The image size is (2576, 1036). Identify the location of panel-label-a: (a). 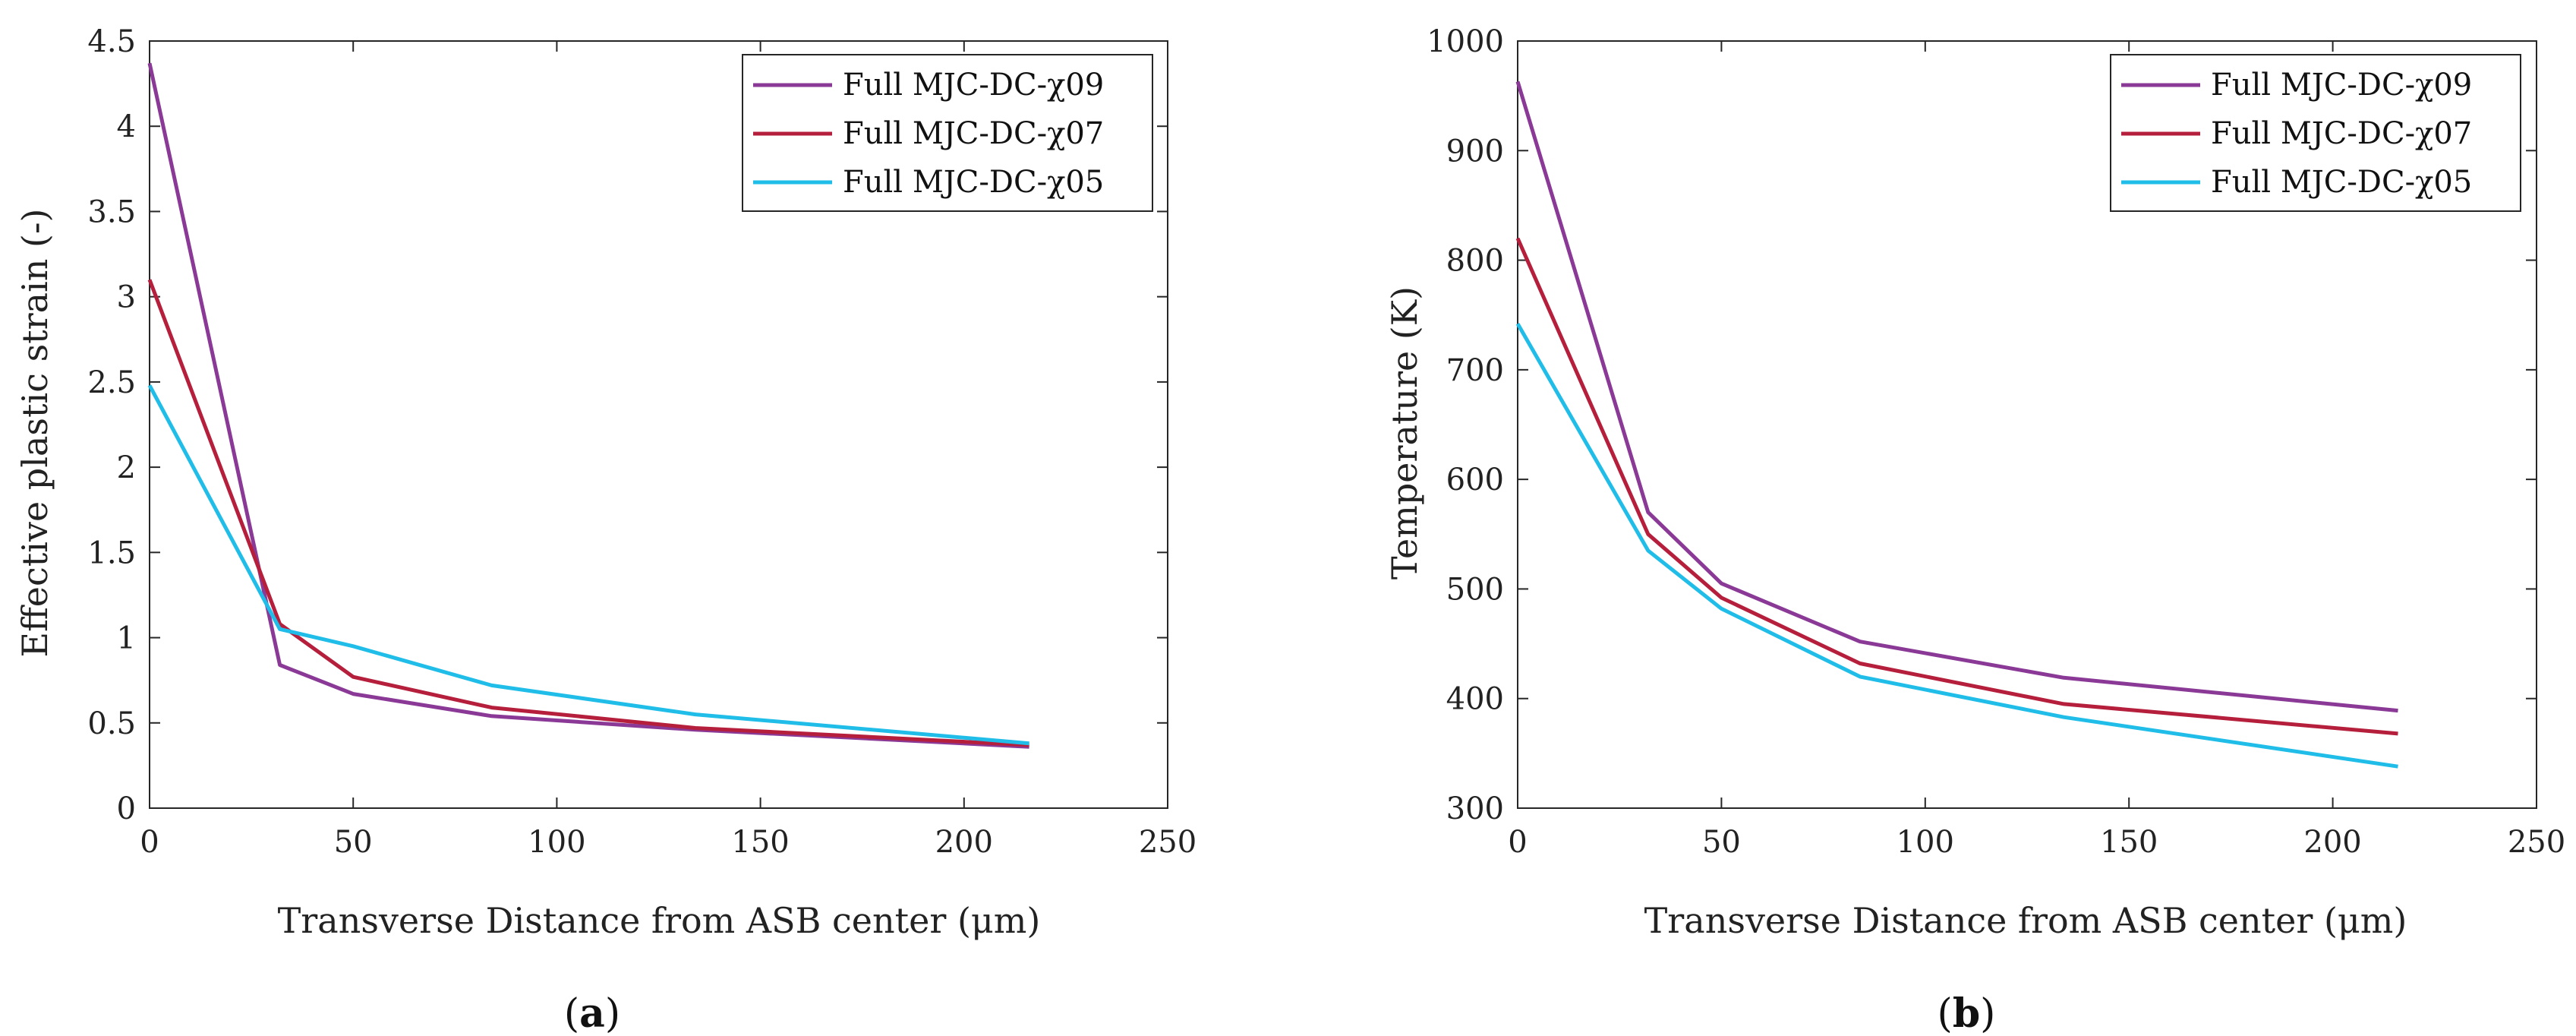
(592, 1013).